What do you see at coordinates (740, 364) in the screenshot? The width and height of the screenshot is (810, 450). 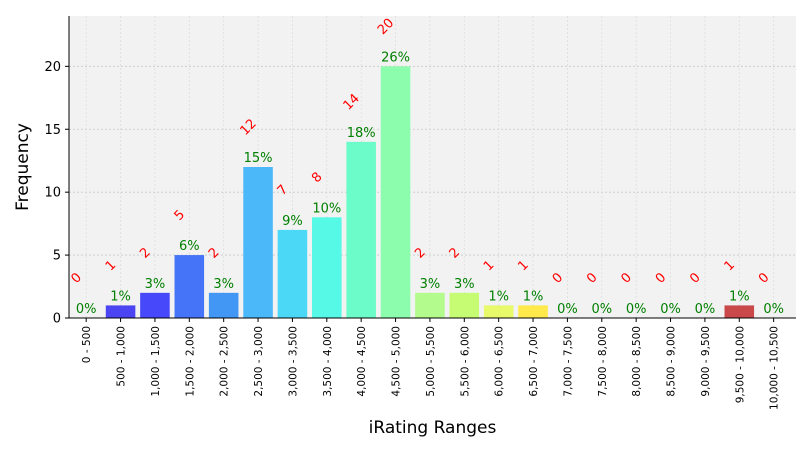 I see `x-tick-label: 9,500 - 10,000` at bounding box center [740, 364].